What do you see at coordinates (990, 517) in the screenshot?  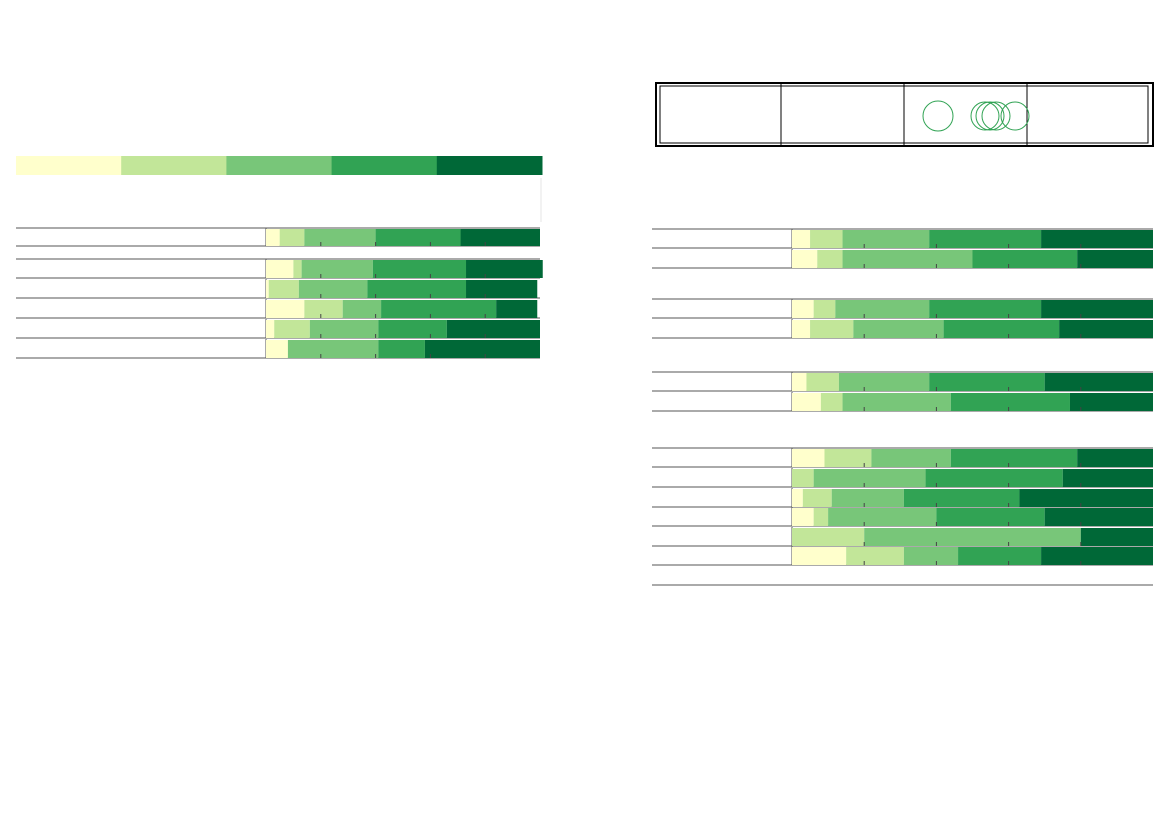 I see `bar-segment-r10-s4` at bounding box center [990, 517].